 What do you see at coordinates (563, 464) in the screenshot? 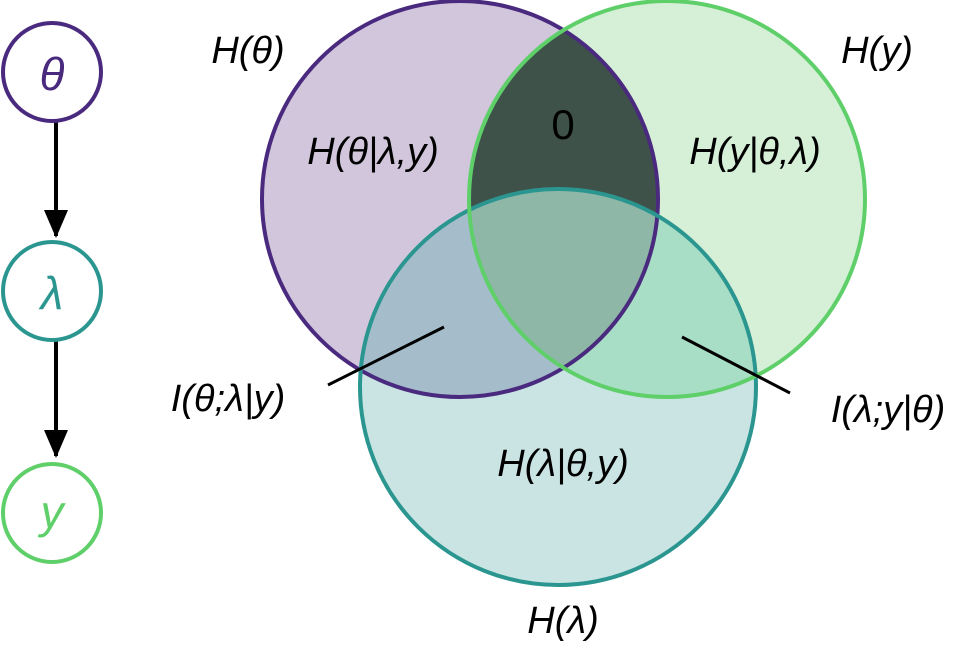
I see `region-label-lambda-only: H(λ|θ,y)` at bounding box center [563, 464].